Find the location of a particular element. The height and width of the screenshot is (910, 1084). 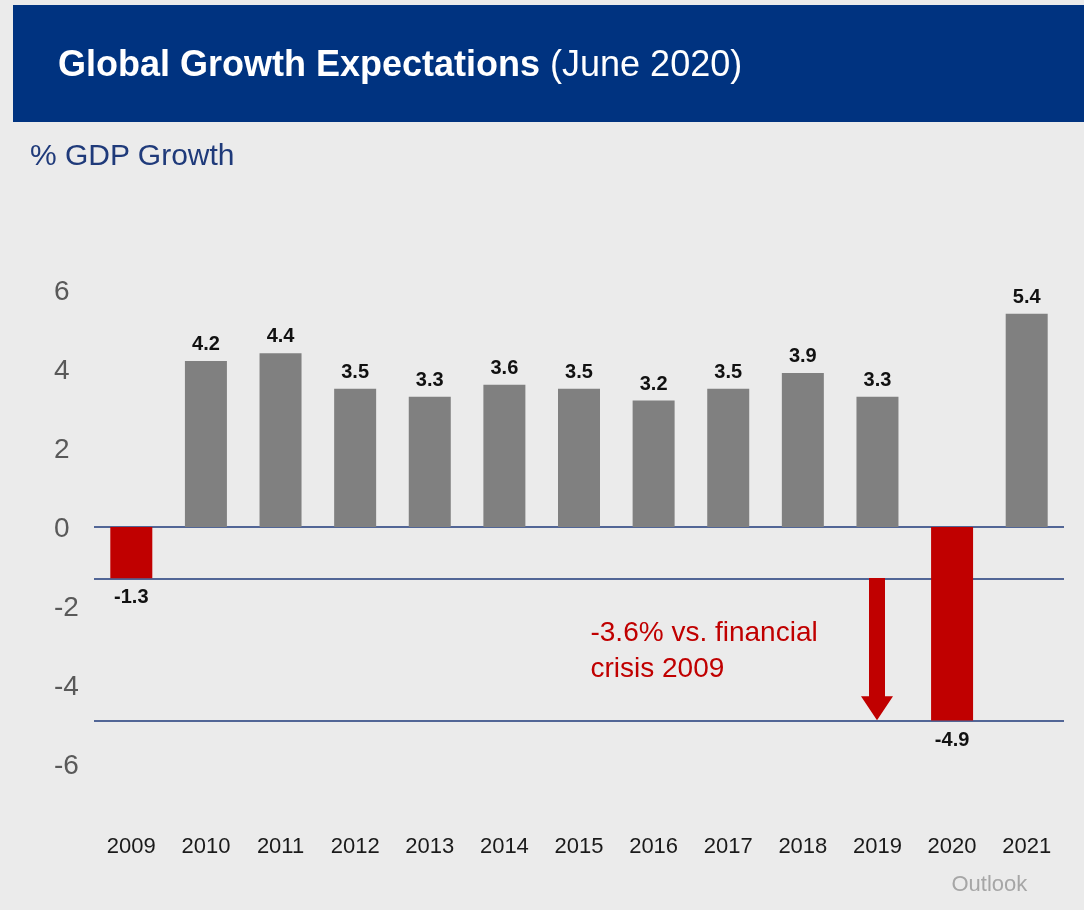

data-label: -1.3 is located at coordinates (131, 596).